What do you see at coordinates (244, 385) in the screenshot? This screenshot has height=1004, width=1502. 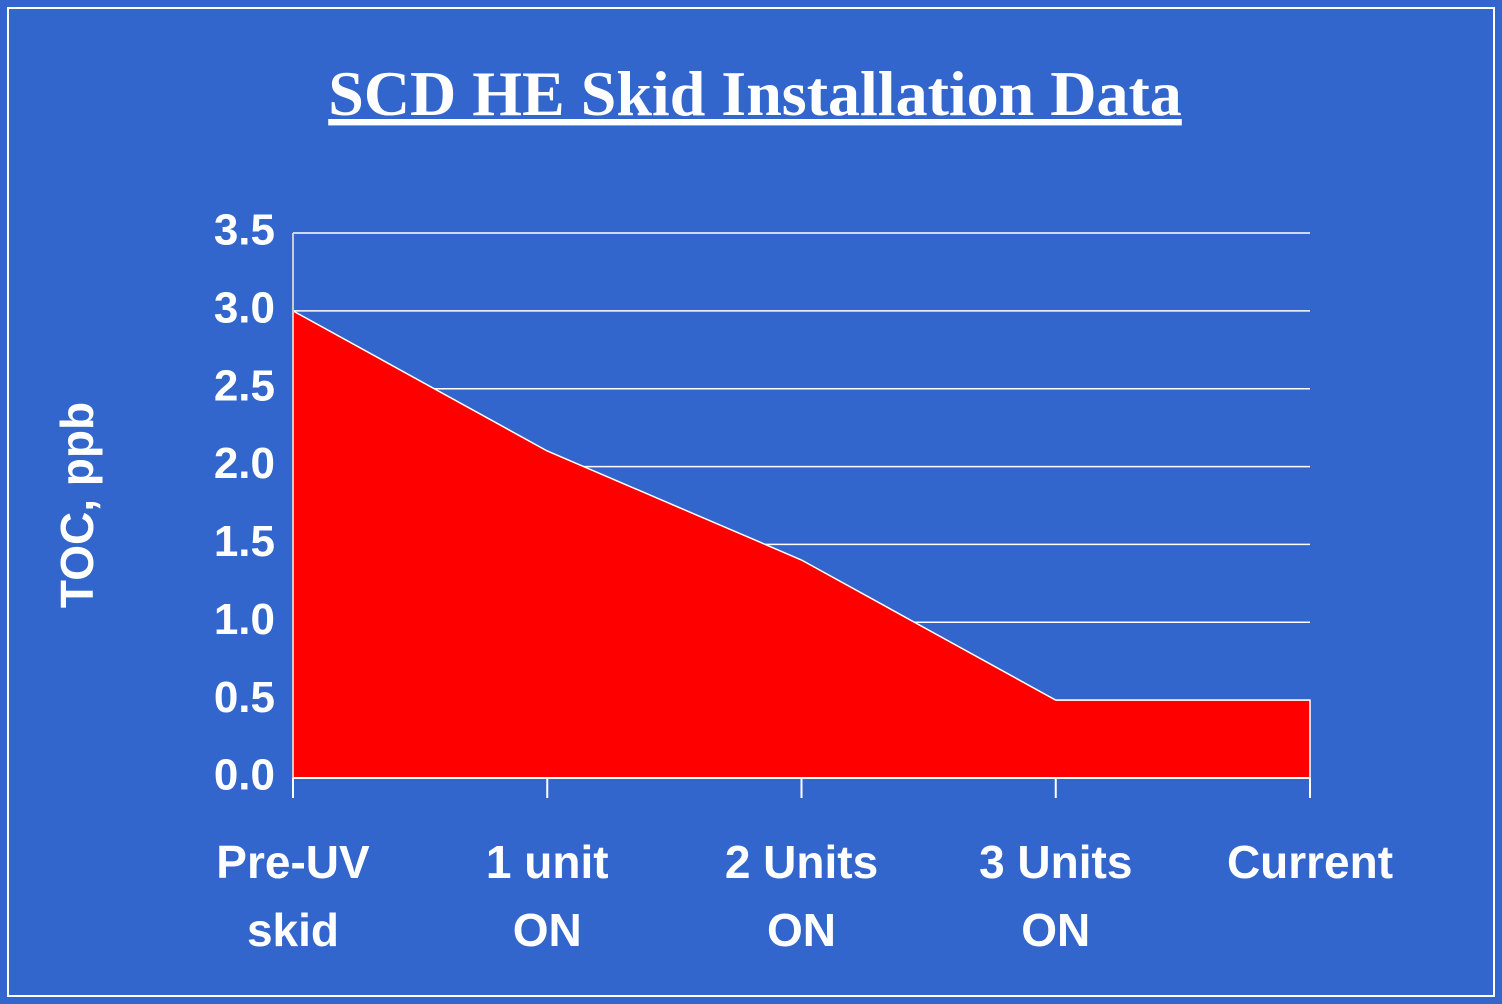 I see `y-tick-label: 2.5` at bounding box center [244, 385].